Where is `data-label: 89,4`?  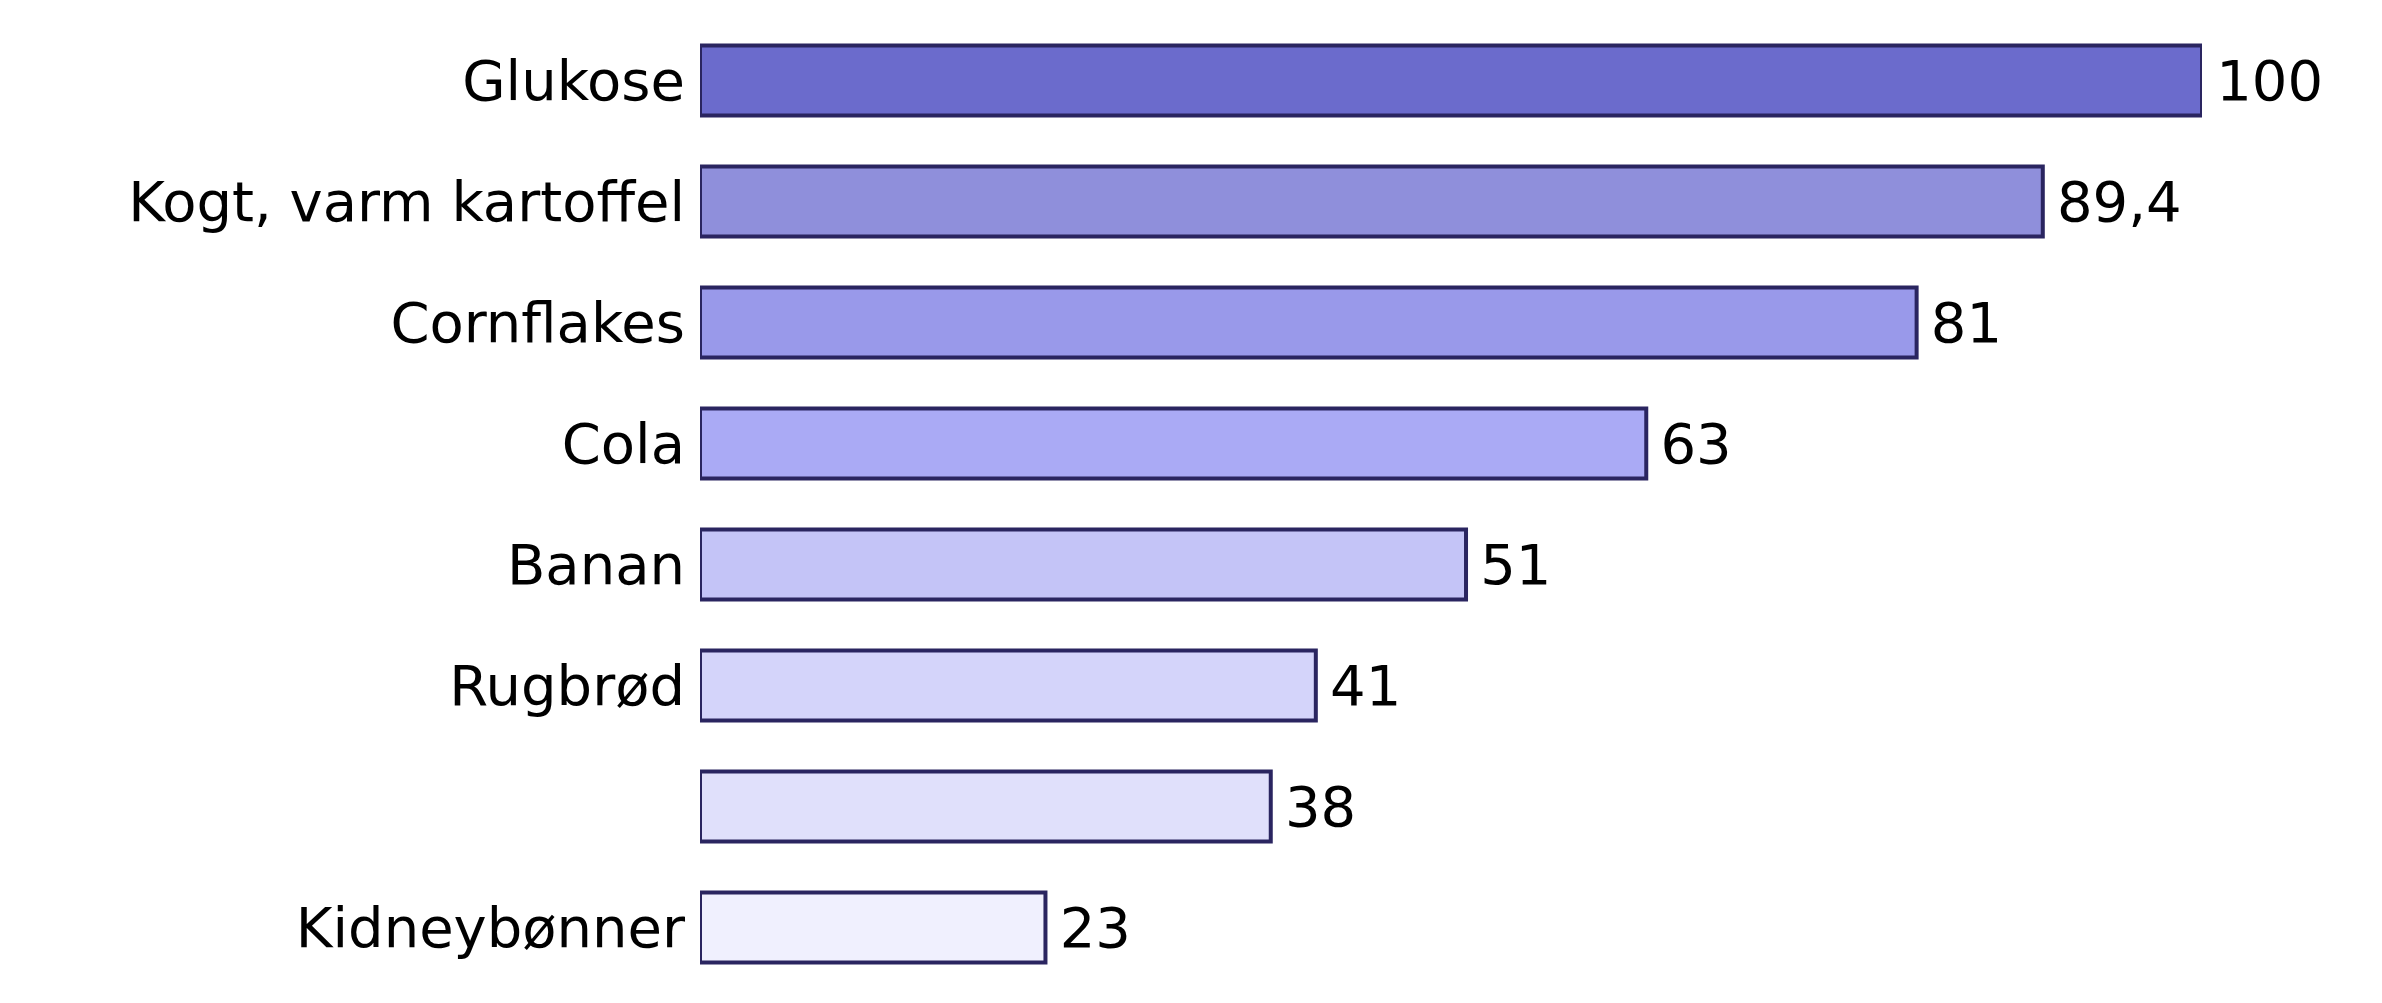
data-label: 89,4 is located at coordinates (2113, 201).